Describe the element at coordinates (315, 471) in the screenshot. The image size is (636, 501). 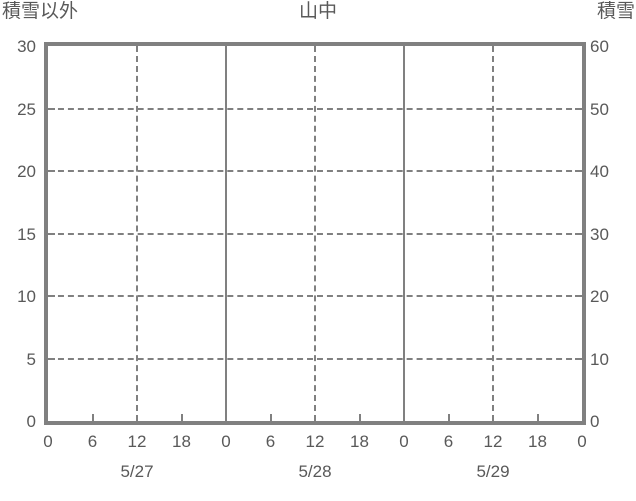
I see `x-axis-day-label: 5/28` at that location.